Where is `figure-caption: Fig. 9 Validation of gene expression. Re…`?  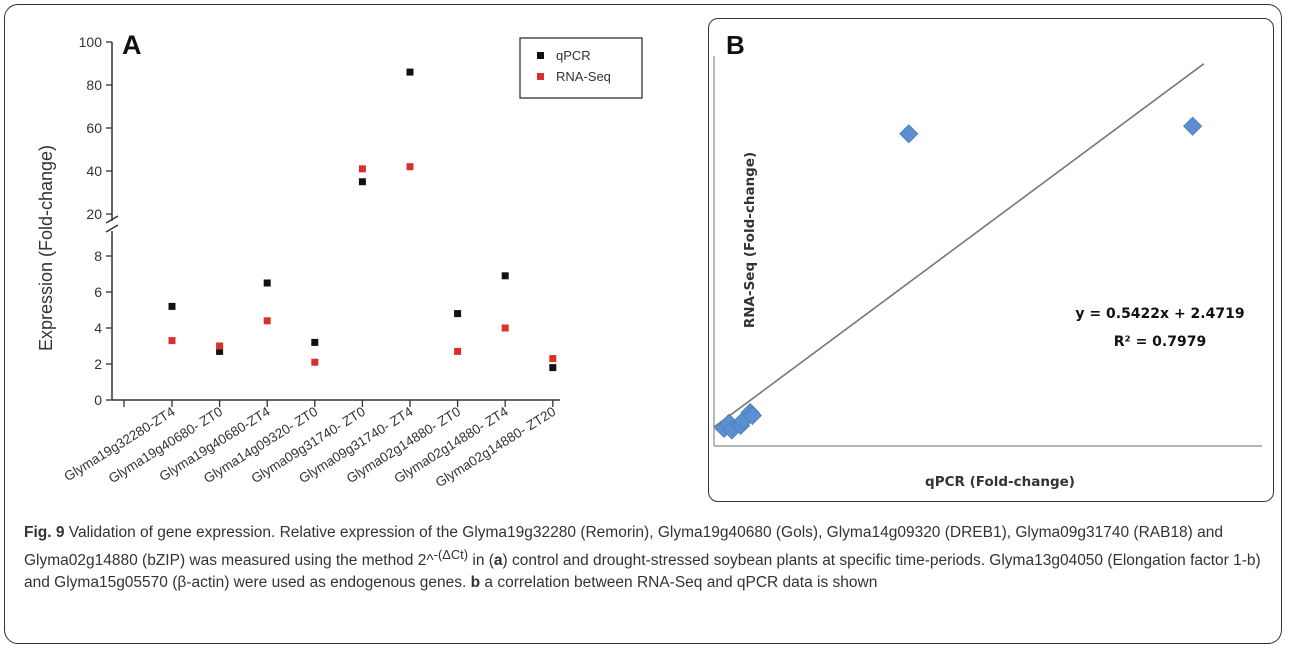 figure-caption: Fig. 9 Validation of gene expression. Re… is located at coordinates (644, 558).